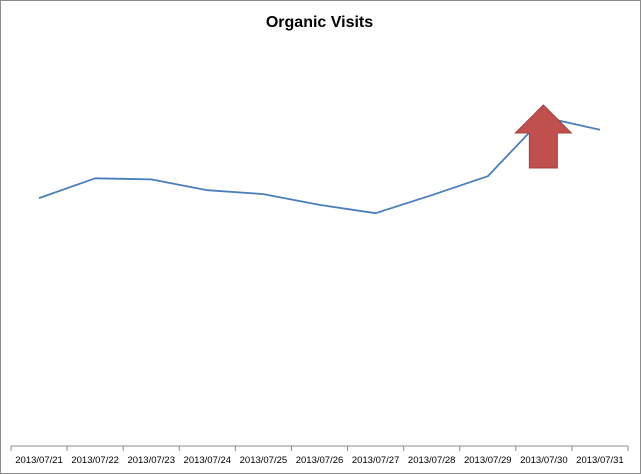 This screenshot has height=474, width=641. I want to click on x-tick-label: 2013/07/27, so click(376, 460).